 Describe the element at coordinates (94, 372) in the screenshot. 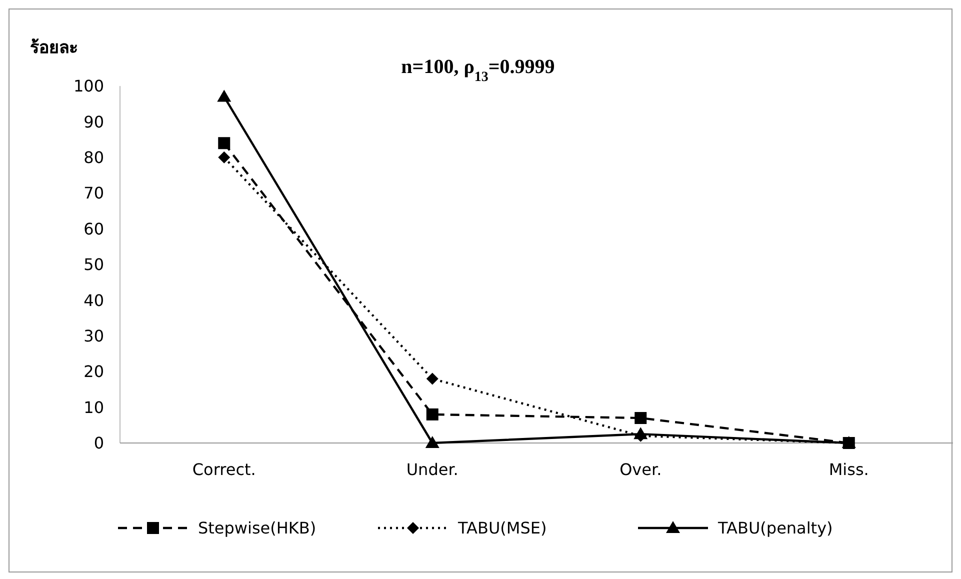

I see `y-tick-label: 20` at that location.